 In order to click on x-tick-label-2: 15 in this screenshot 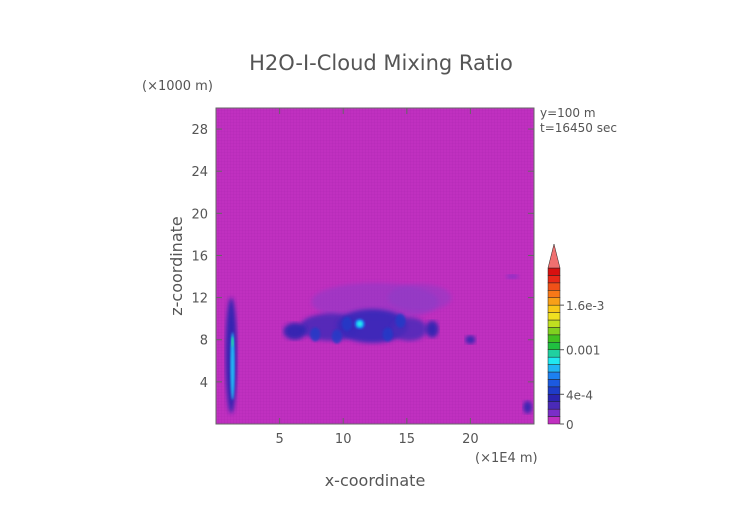, I will do `click(407, 439)`.